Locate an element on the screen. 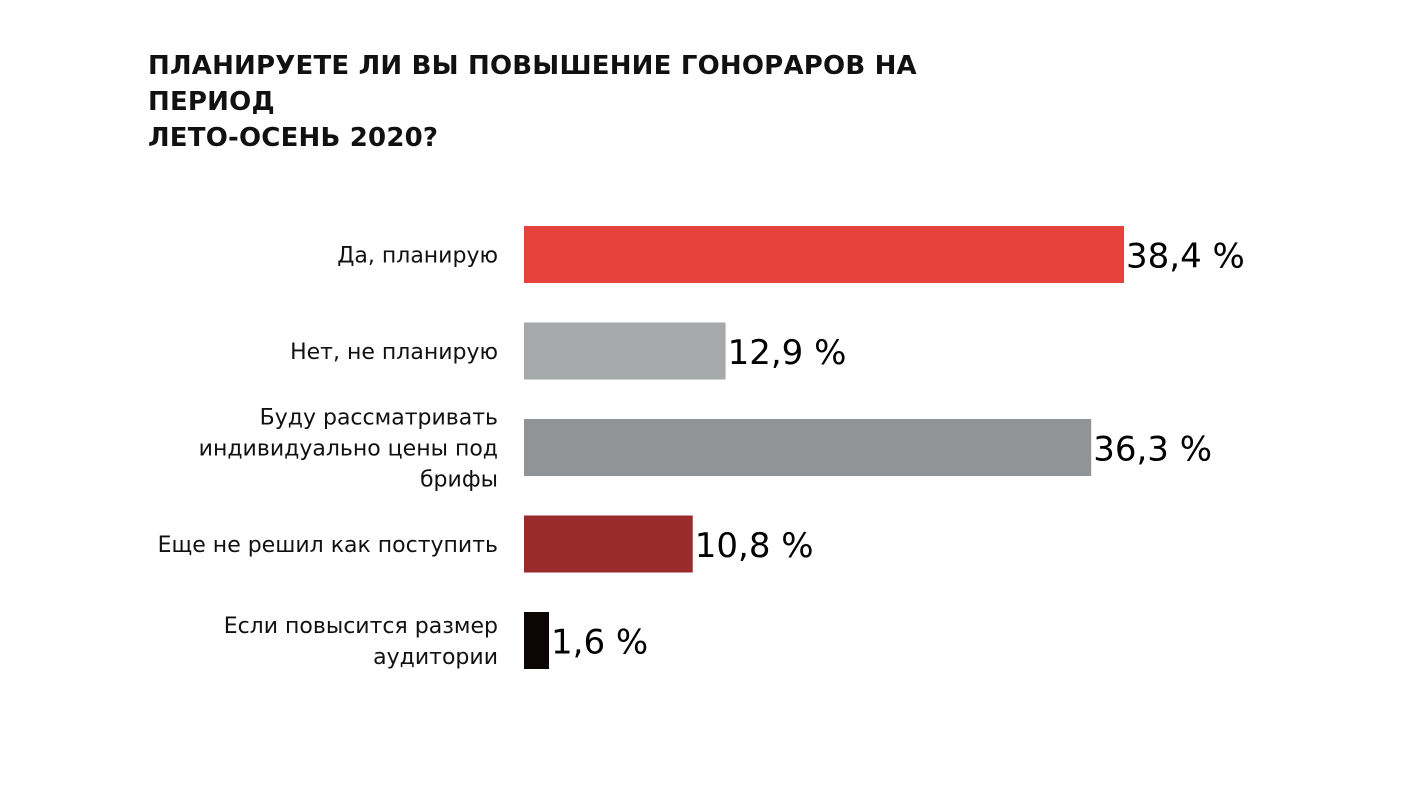 This screenshot has height=803, width=1427. category-label-1: Нет, не планирую is located at coordinates (394, 352).